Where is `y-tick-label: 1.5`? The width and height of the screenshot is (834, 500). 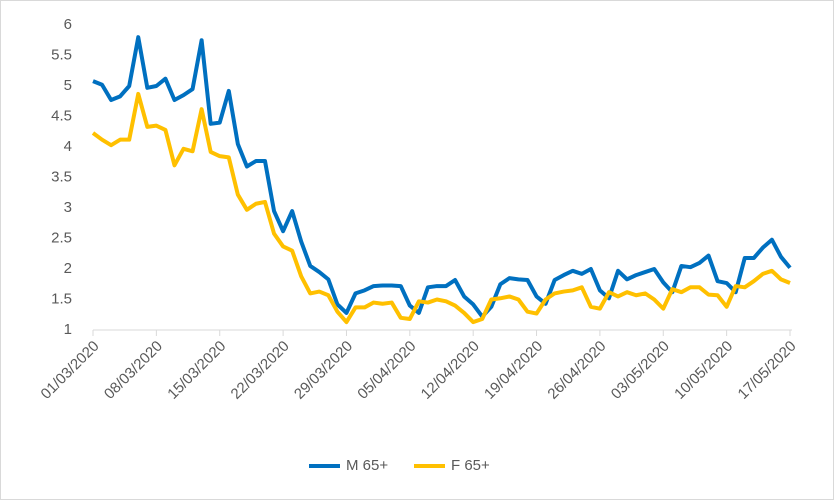
y-tick-label: 1.5 is located at coordinates (61, 298).